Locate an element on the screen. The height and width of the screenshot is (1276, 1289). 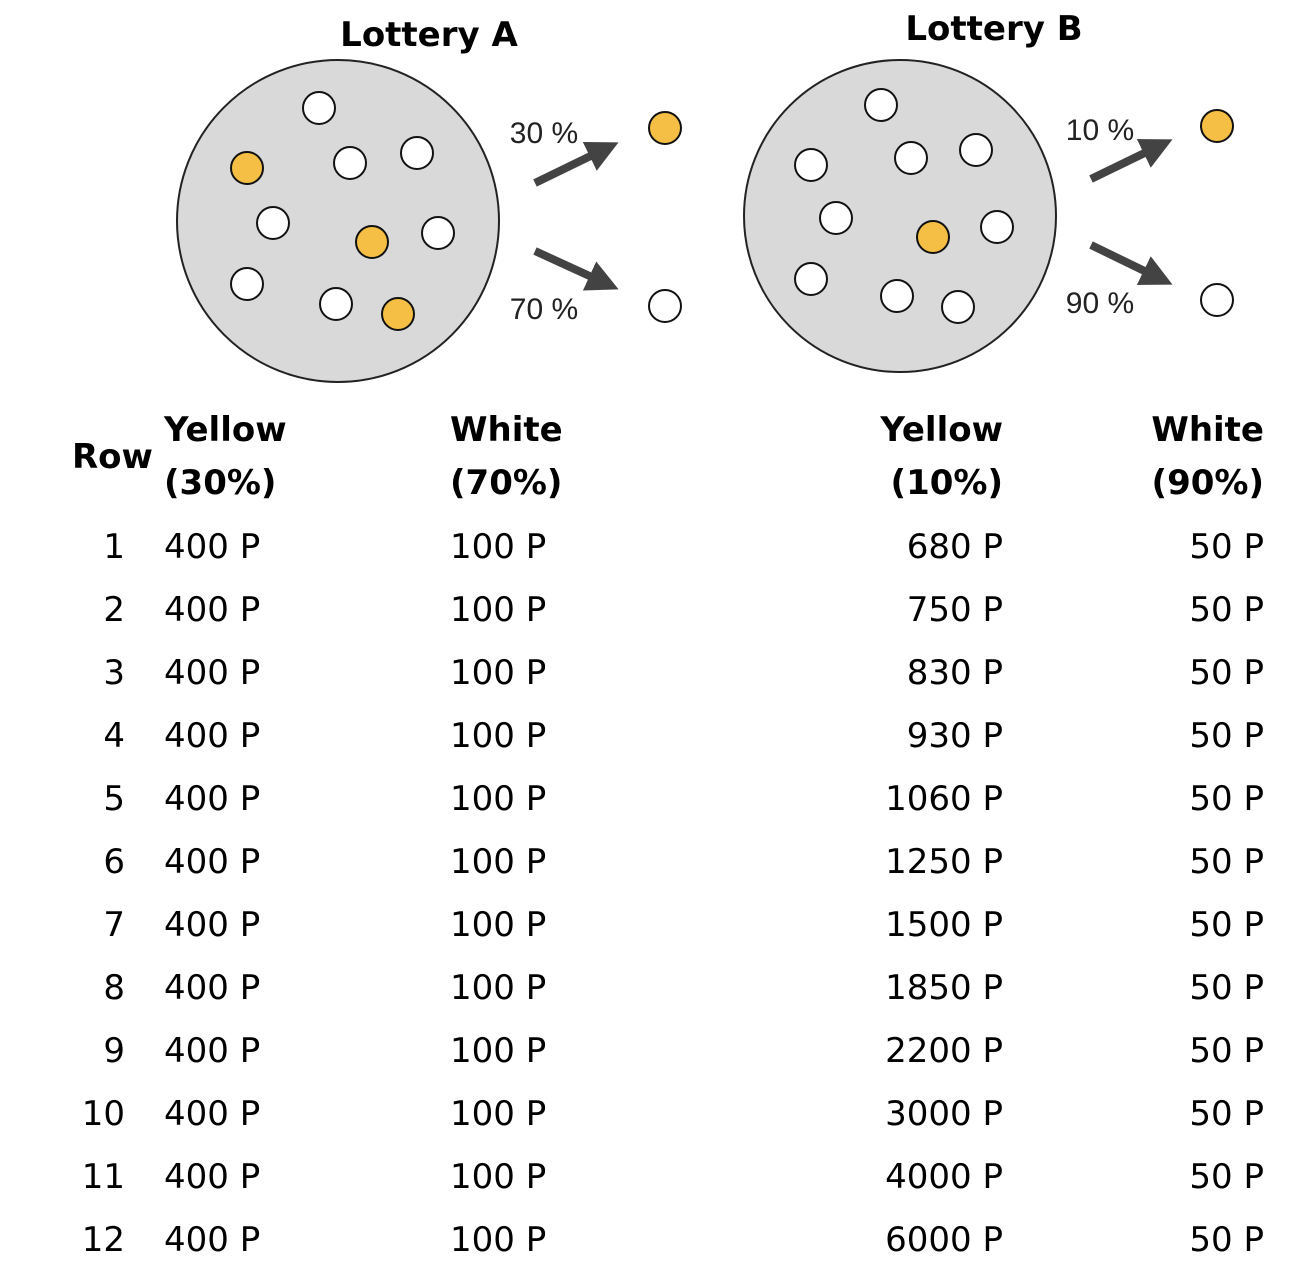
lottery-b-white-pct: 90 % is located at coordinates (1100, 303).